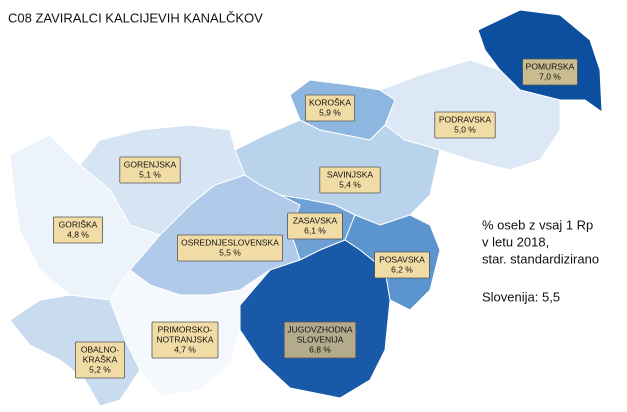 The width and height of the screenshot is (627, 412). What do you see at coordinates (100, 349) in the screenshot?
I see `region-name: OBALNO-` at bounding box center [100, 349].